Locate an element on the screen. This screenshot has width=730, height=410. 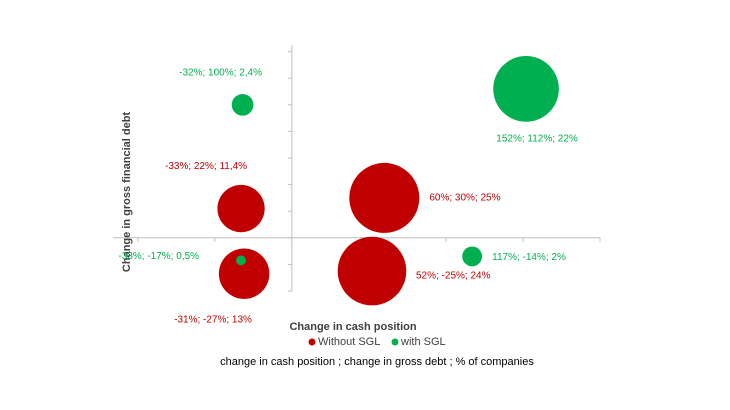
data-label: 52%; -25%; 24% is located at coordinates (453, 276).